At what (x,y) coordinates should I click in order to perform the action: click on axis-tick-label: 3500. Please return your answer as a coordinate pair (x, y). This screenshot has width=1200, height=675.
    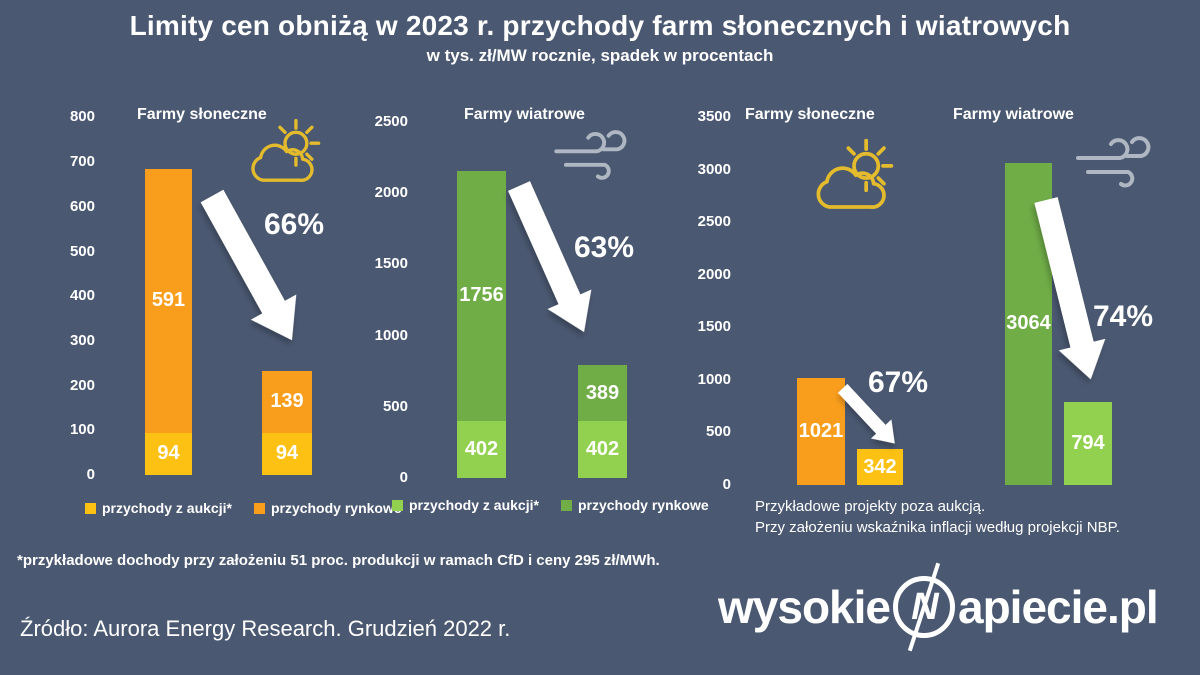
    Looking at the image, I should click on (714, 116).